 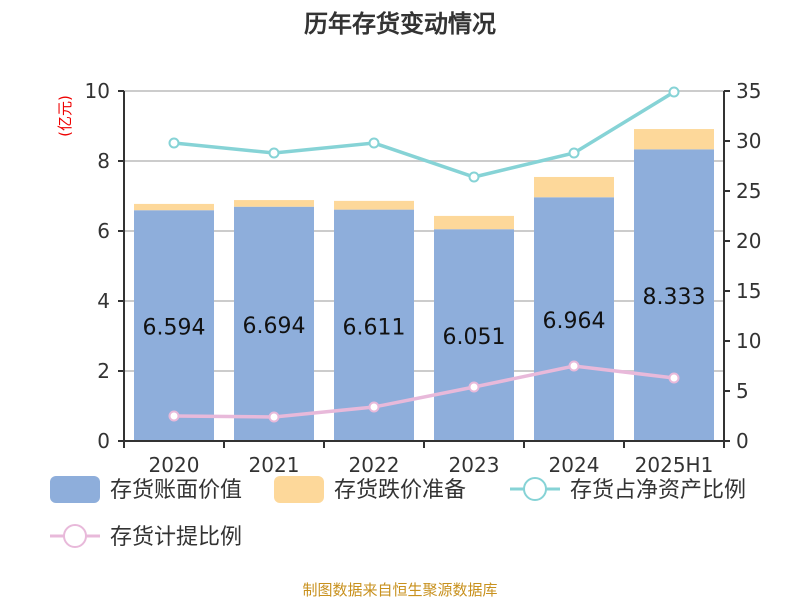 I want to click on legend-item: 存货跌价准备, so click(x=370, y=489).